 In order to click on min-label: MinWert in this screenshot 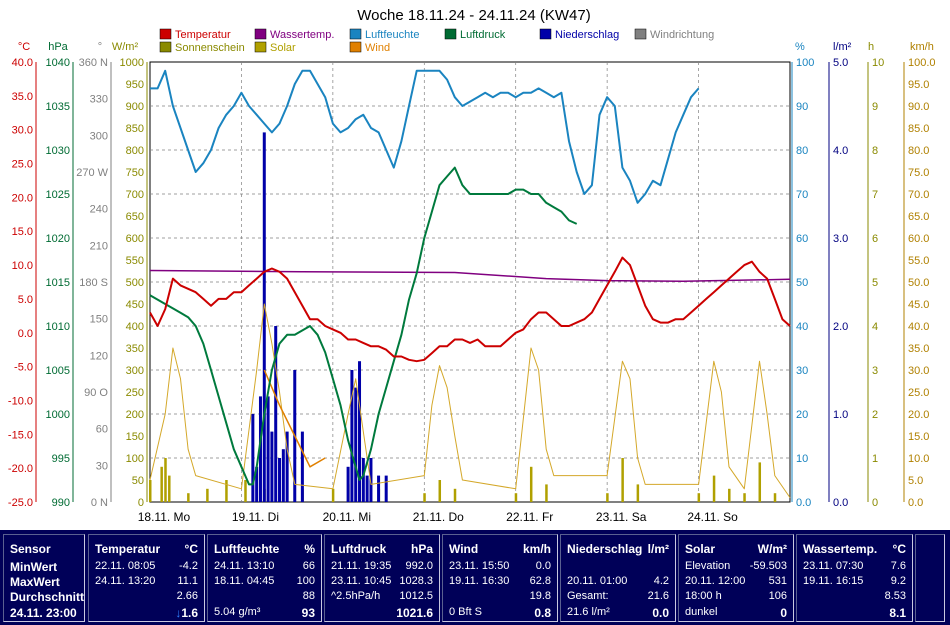, I will do `click(34, 567)`.